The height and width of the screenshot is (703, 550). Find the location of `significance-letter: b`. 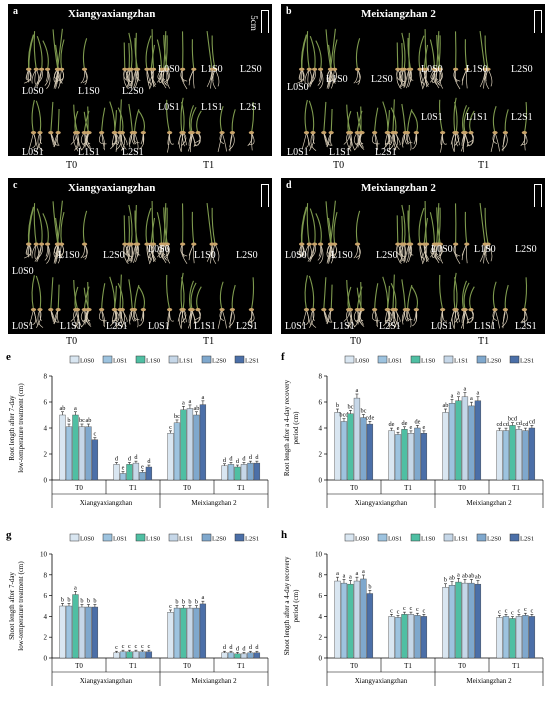

significance-letter: b is located at coordinates (369, 586).